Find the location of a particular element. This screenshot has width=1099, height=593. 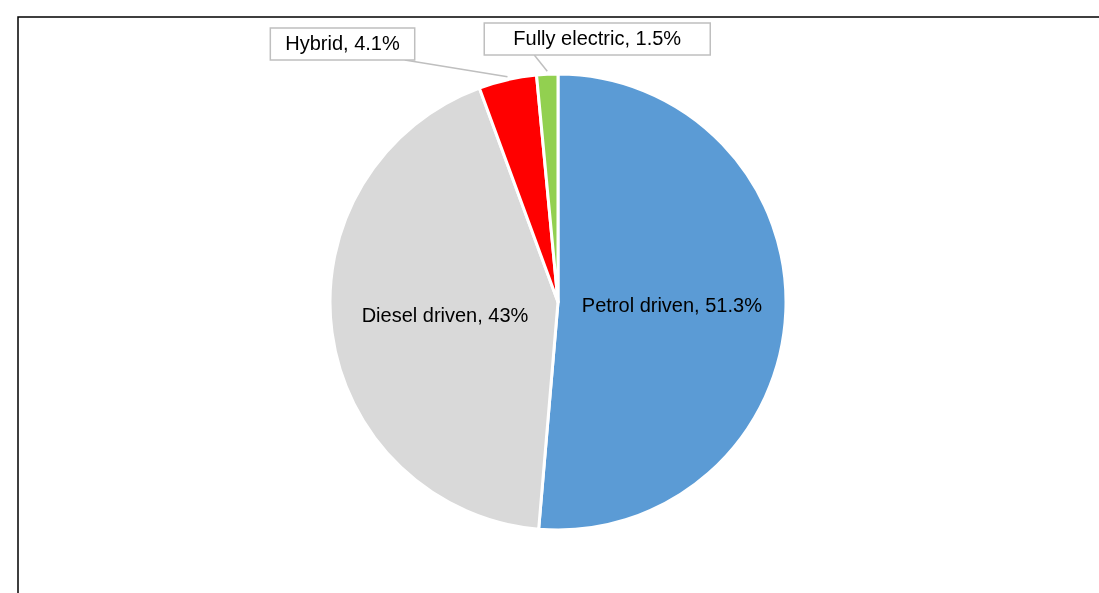

slice-label: Fully electric, 1.5% is located at coordinates (597, 38).